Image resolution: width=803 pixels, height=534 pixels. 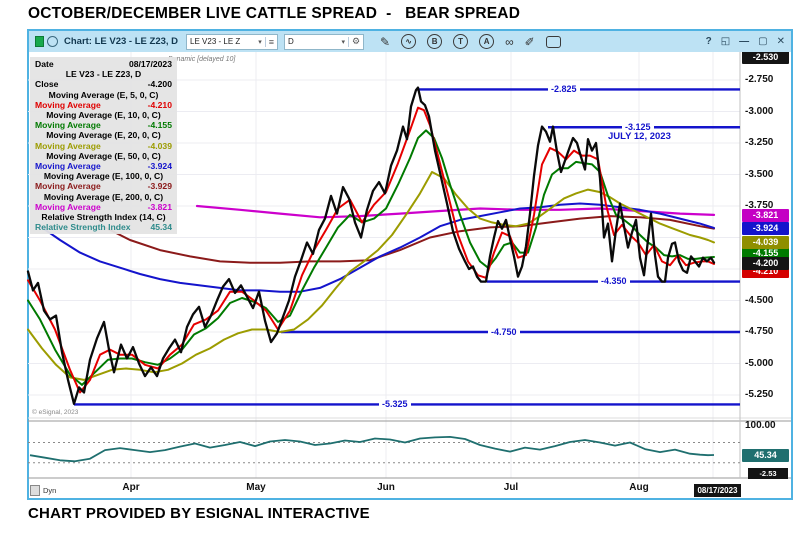 I want to click on hline-label: -2.825, so click(x=564, y=89).